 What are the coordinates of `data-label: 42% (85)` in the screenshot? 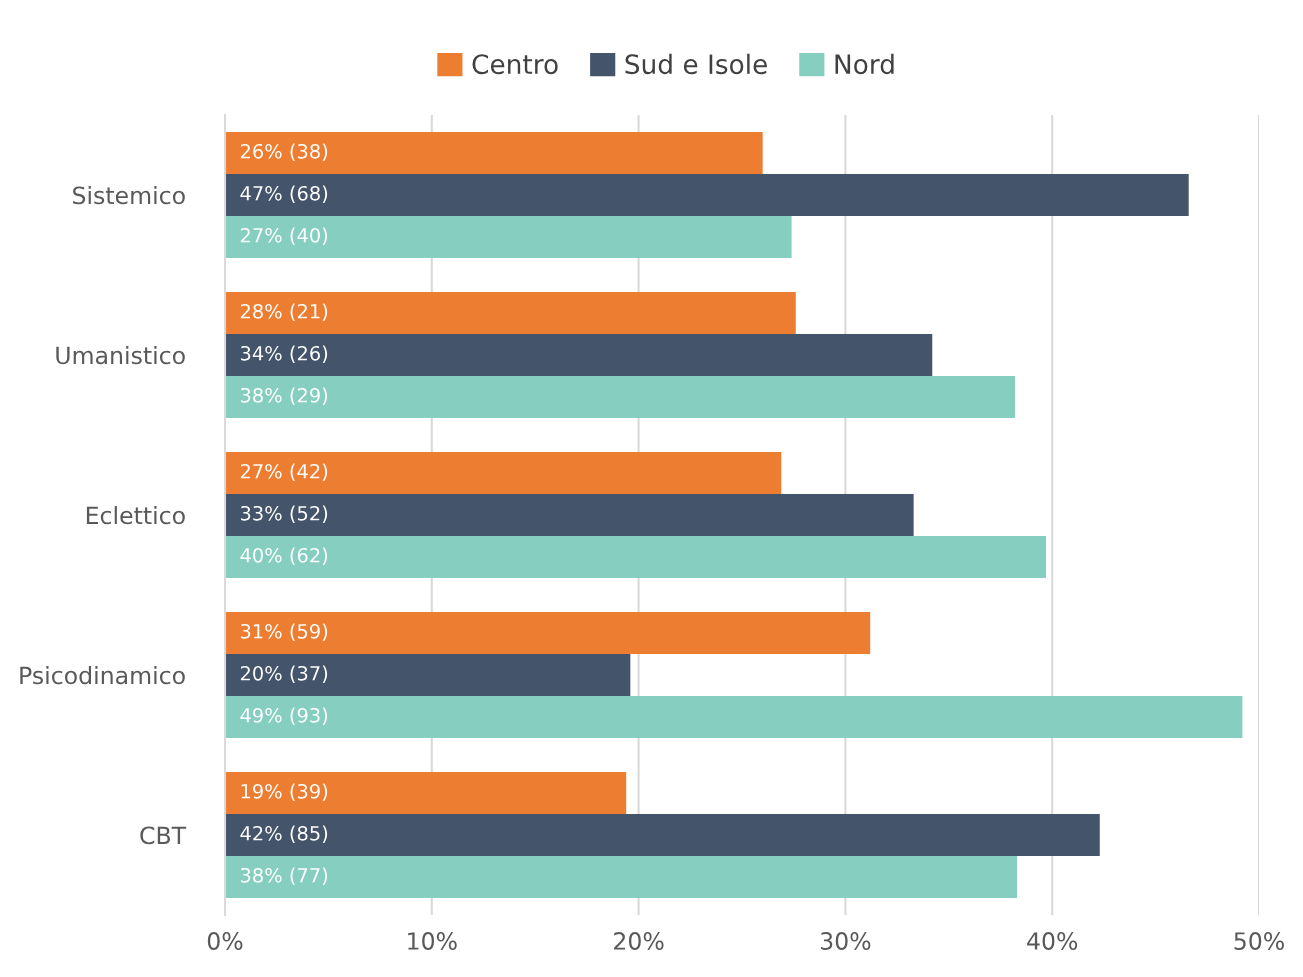 It's located at (284, 834).